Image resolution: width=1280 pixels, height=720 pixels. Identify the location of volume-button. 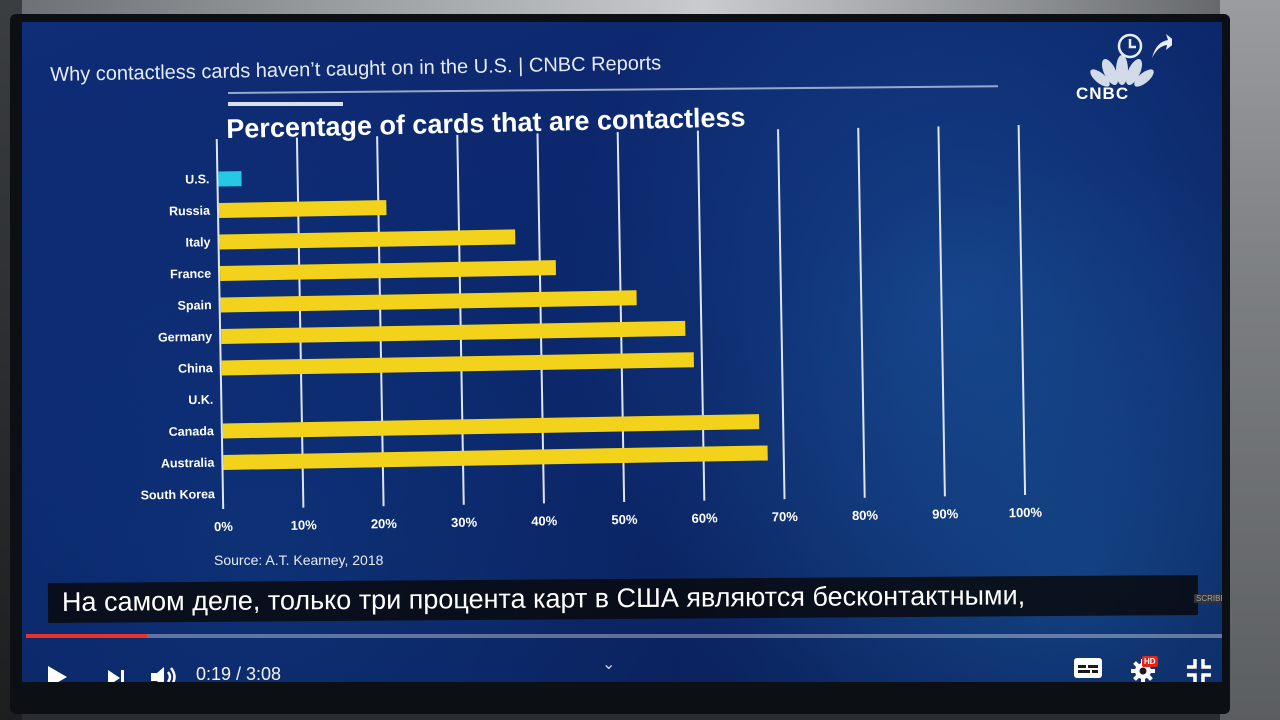
(164, 673).